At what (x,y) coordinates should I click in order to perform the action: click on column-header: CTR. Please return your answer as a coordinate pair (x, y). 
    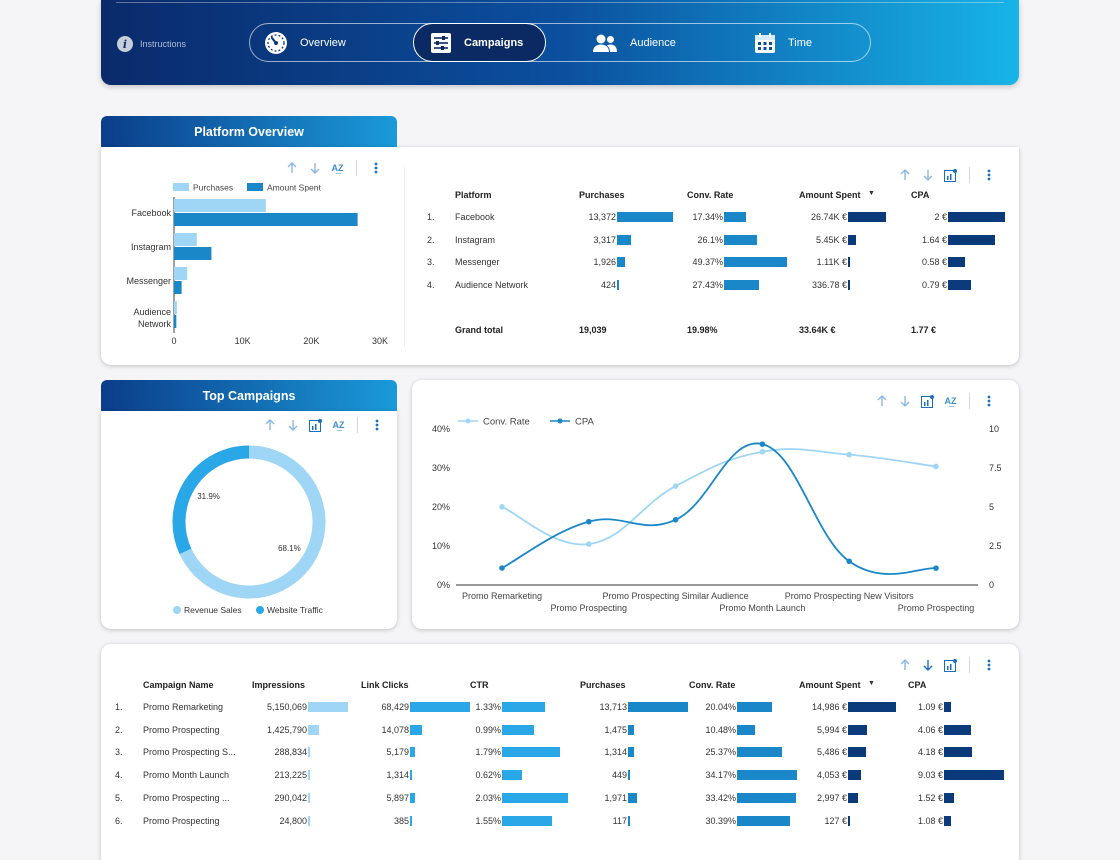
    Looking at the image, I should click on (479, 685).